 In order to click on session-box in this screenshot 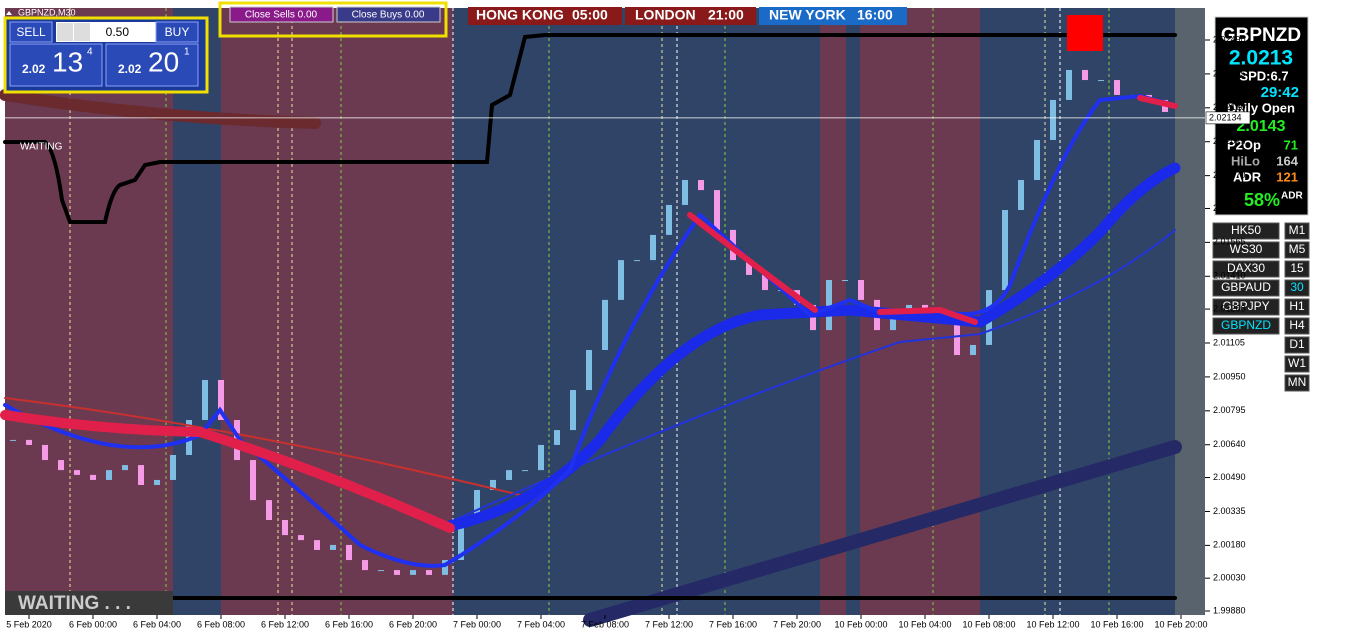, I will do `click(690, 16)`.